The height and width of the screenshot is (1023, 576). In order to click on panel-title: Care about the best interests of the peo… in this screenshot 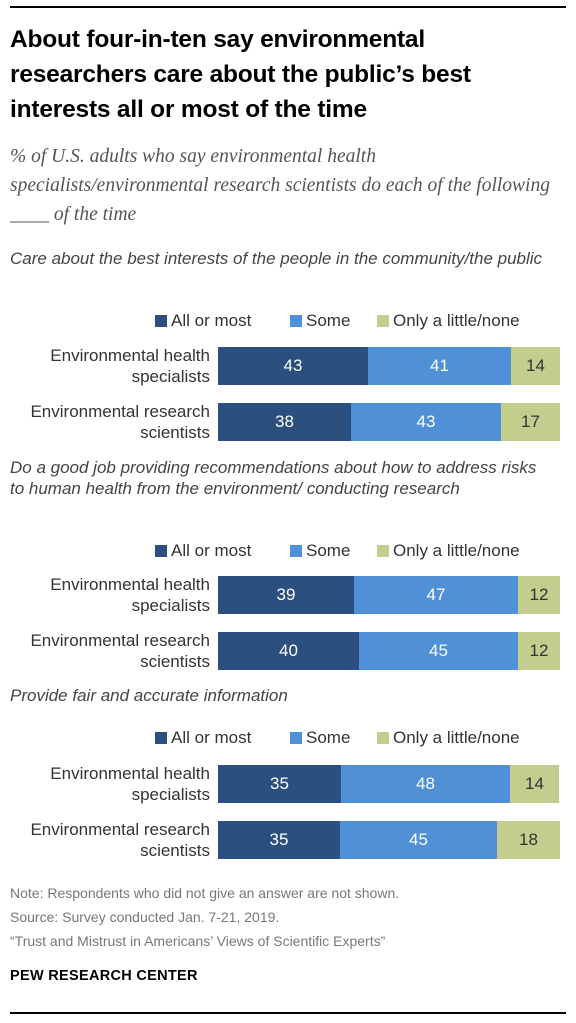, I will do `click(276, 258)`.